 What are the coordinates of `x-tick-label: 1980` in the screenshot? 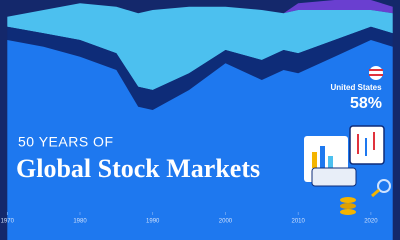 It's located at (80, 222).